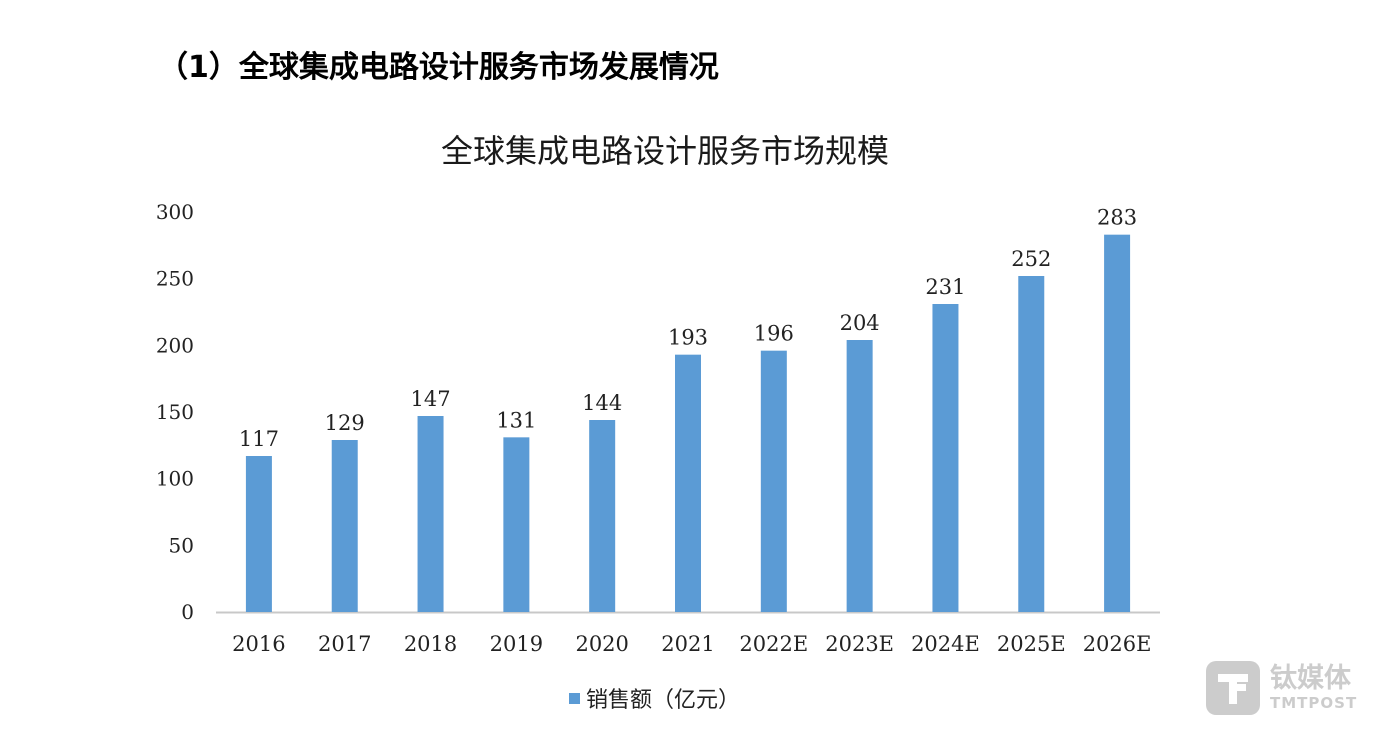 The image size is (1399, 743). I want to click on y-tick-label: 200, so click(175, 345).